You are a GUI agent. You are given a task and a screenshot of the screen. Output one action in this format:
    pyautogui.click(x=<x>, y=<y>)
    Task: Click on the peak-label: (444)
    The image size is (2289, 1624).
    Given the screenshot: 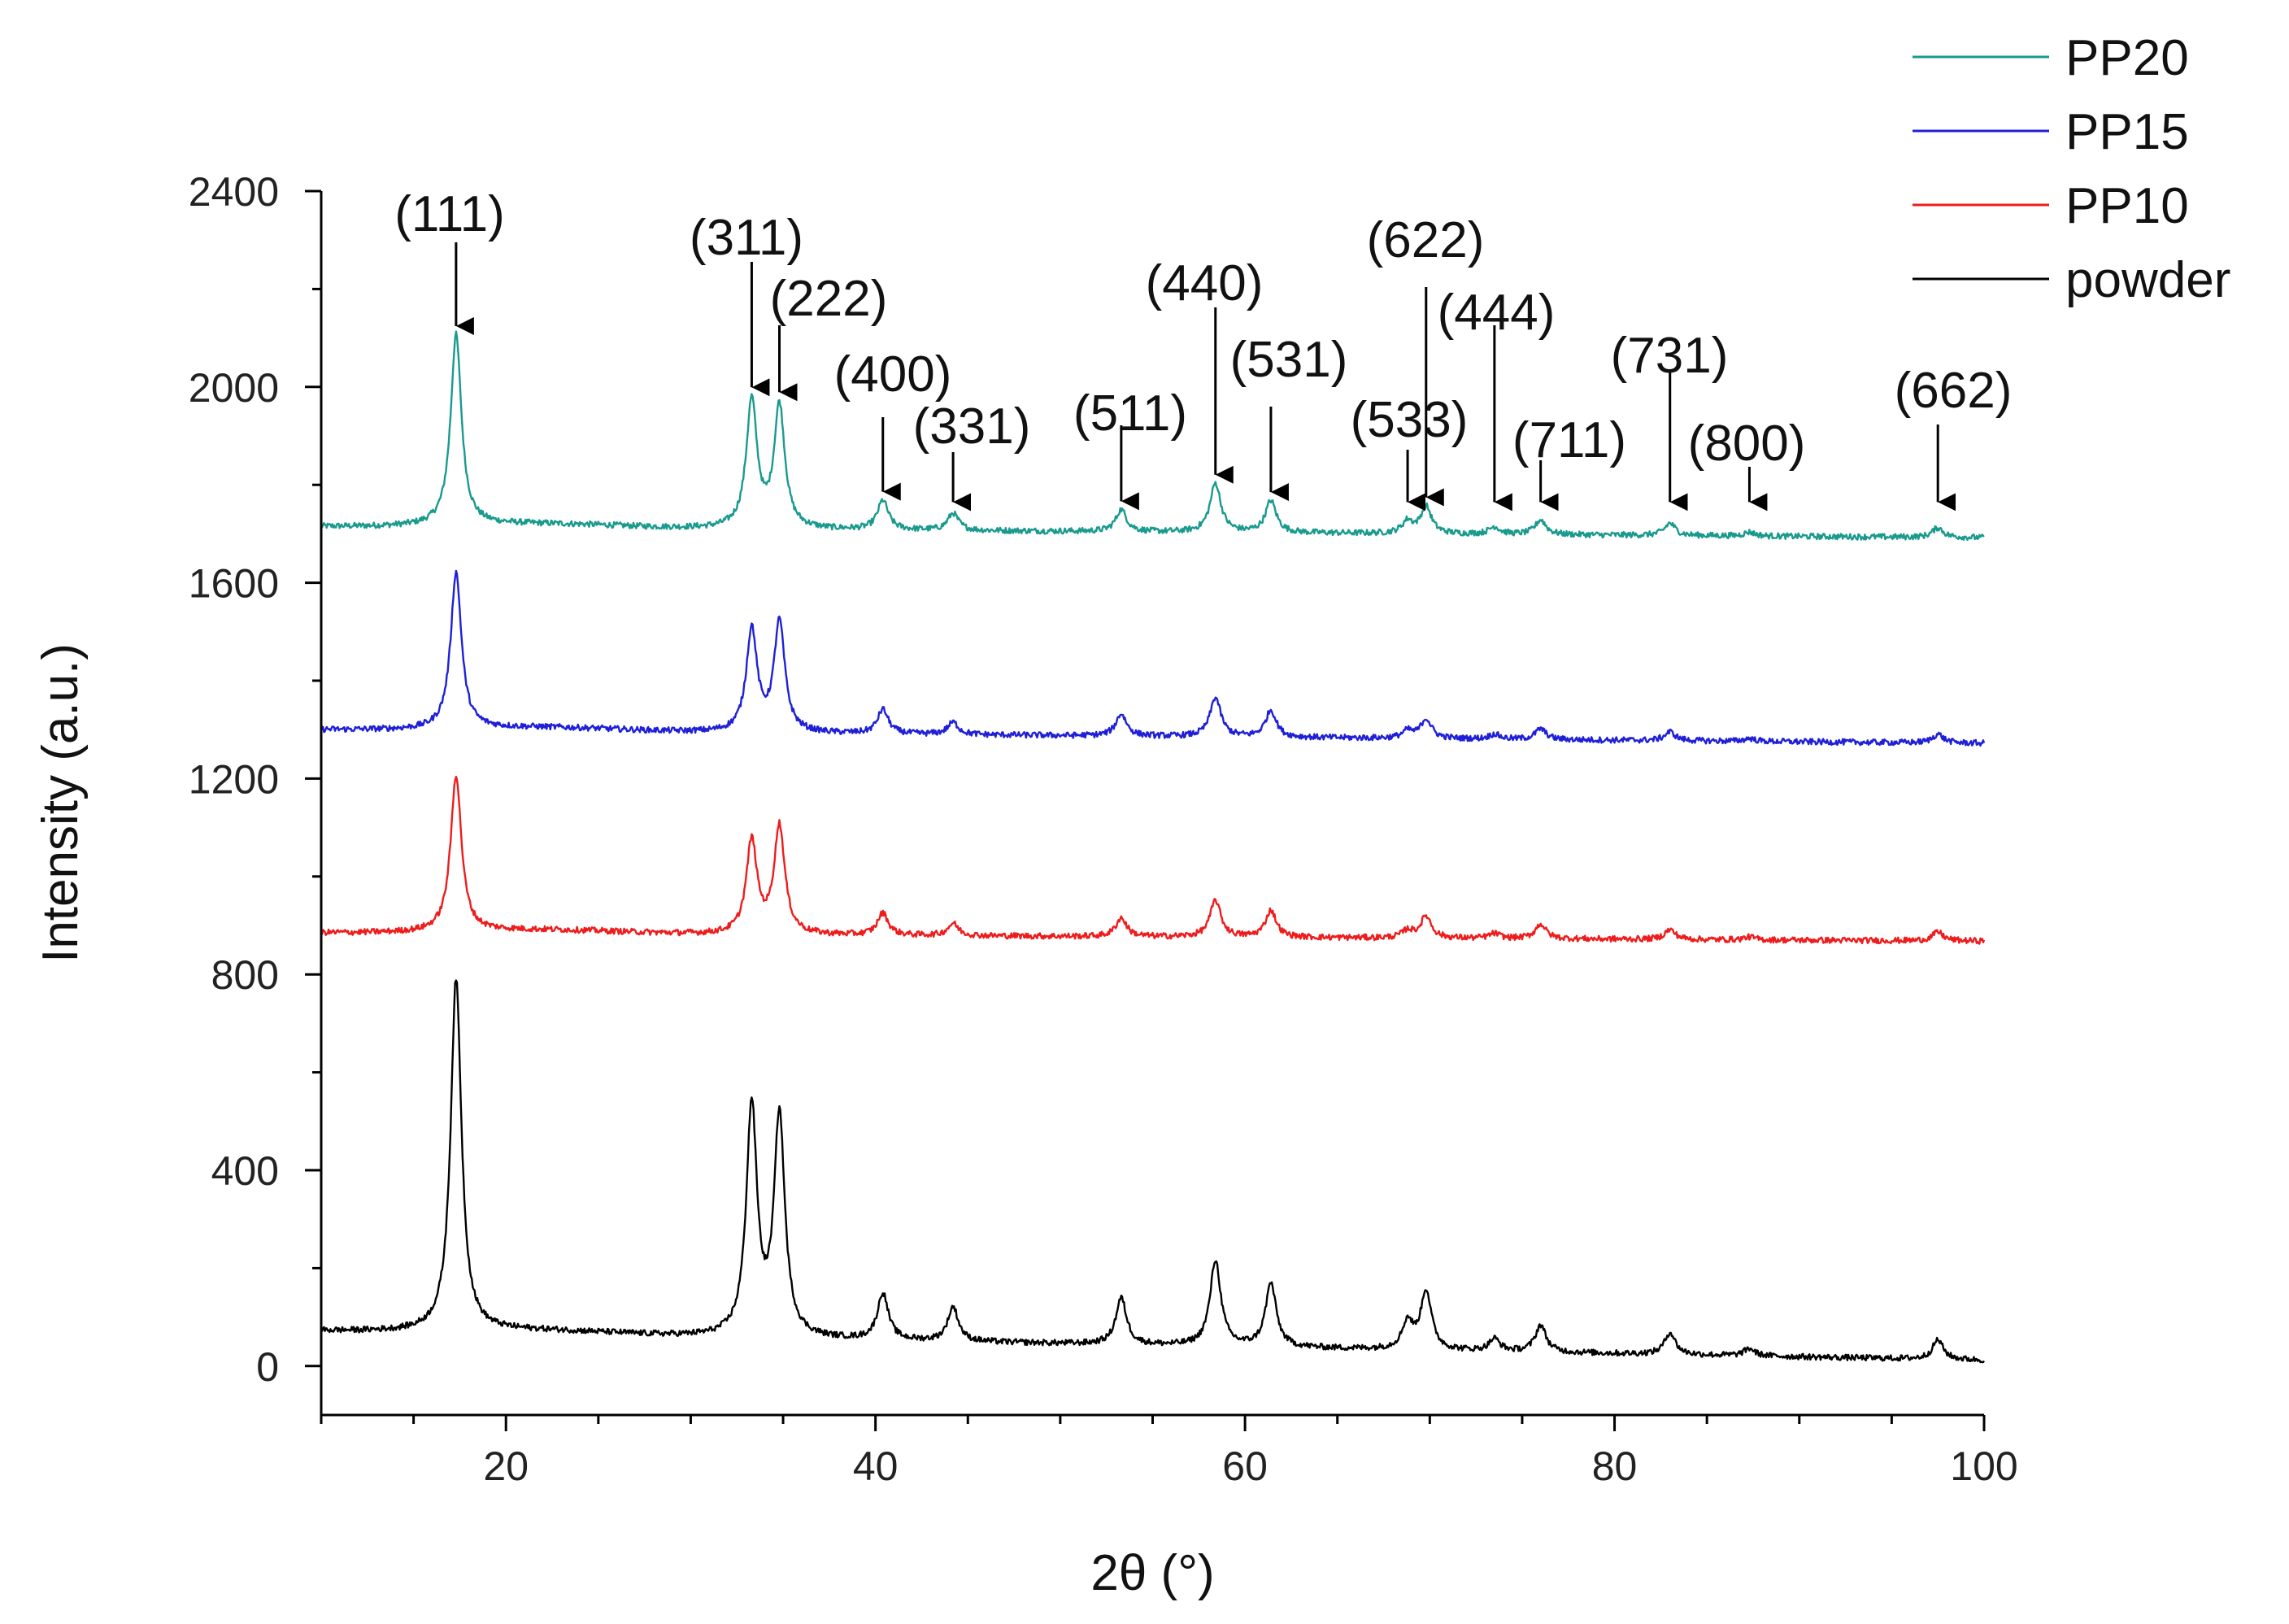 What is the action you would take?
    pyautogui.click(x=1497, y=313)
    